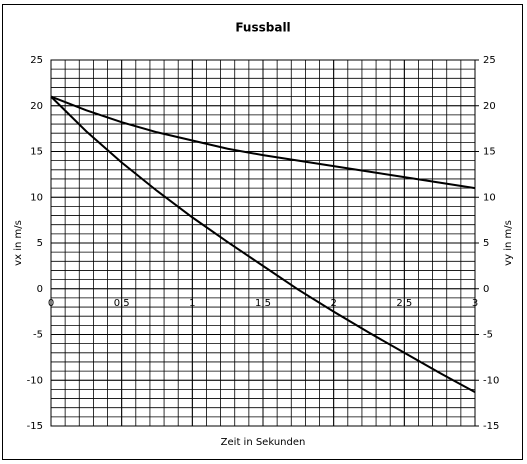 The height and width of the screenshot is (464, 527). Describe the element at coordinates (18, 243) in the screenshot. I see `y-axis-label: vx in m/s` at that location.